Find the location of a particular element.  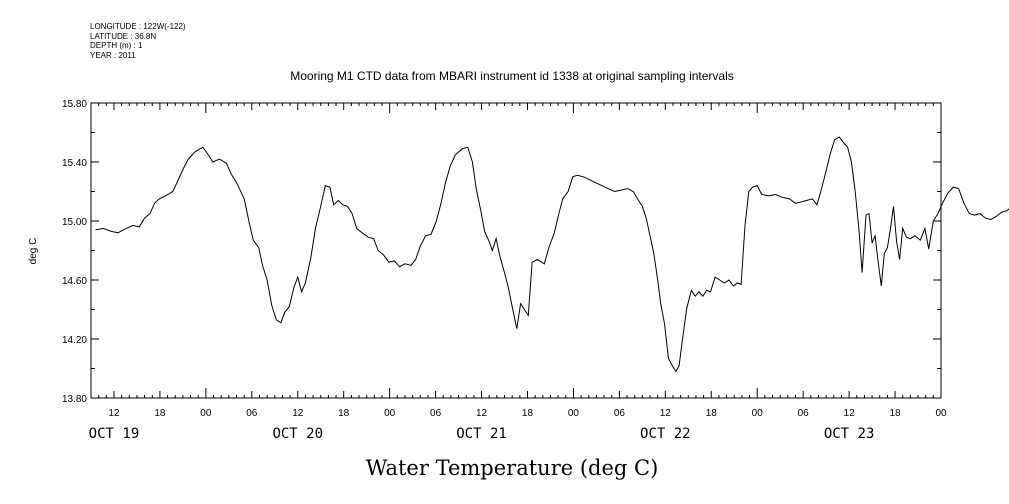

x-day-label: OCT 21 is located at coordinates (481, 434).